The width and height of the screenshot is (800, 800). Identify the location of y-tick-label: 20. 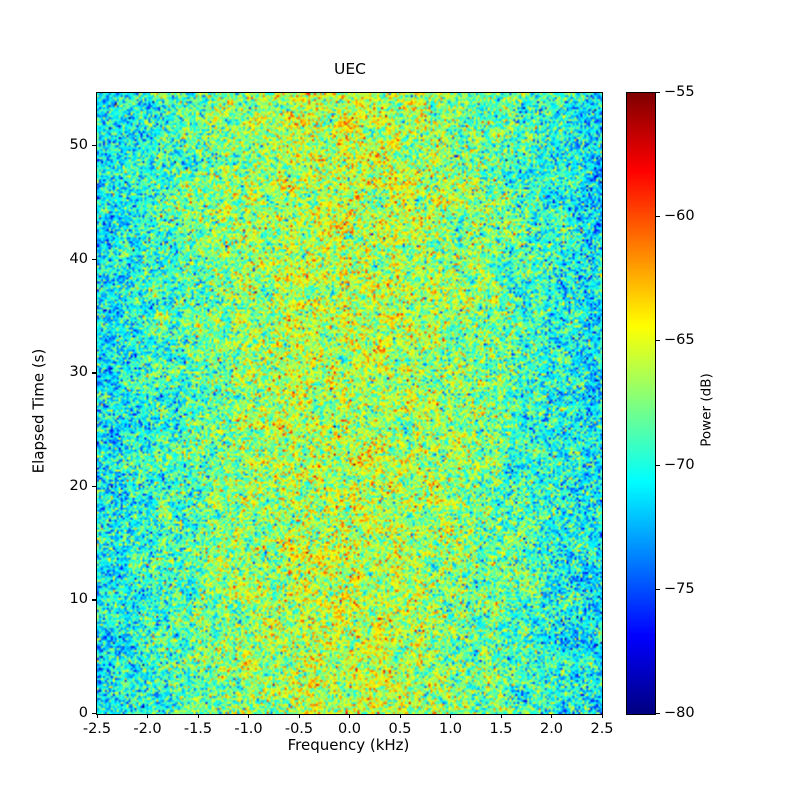
(78, 485).